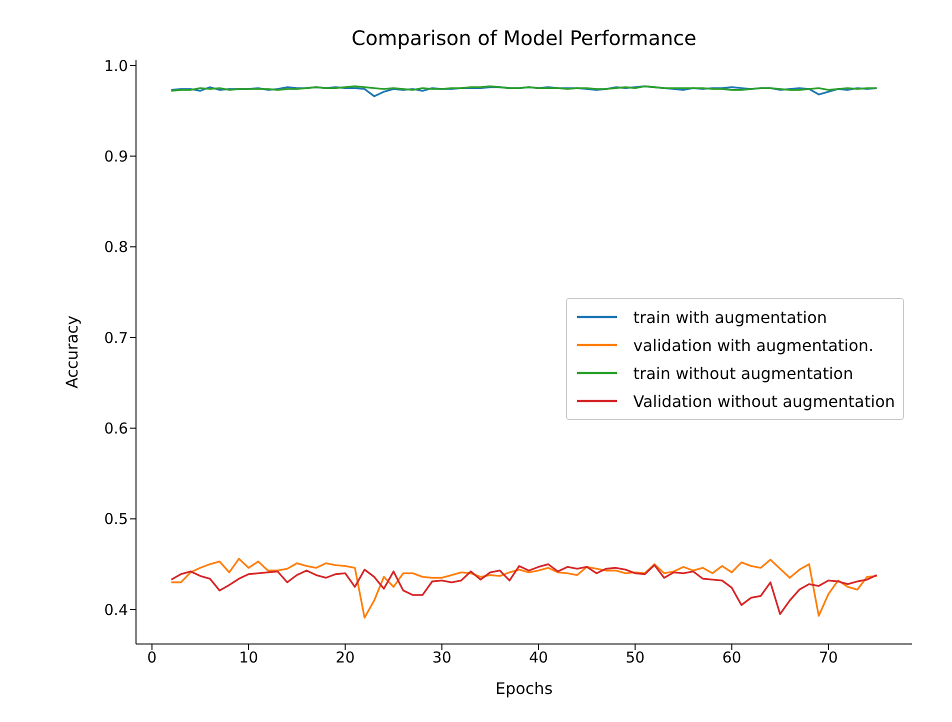  Describe the element at coordinates (753, 345) in the screenshot. I see `legend-label: validation with augmentation.` at that location.